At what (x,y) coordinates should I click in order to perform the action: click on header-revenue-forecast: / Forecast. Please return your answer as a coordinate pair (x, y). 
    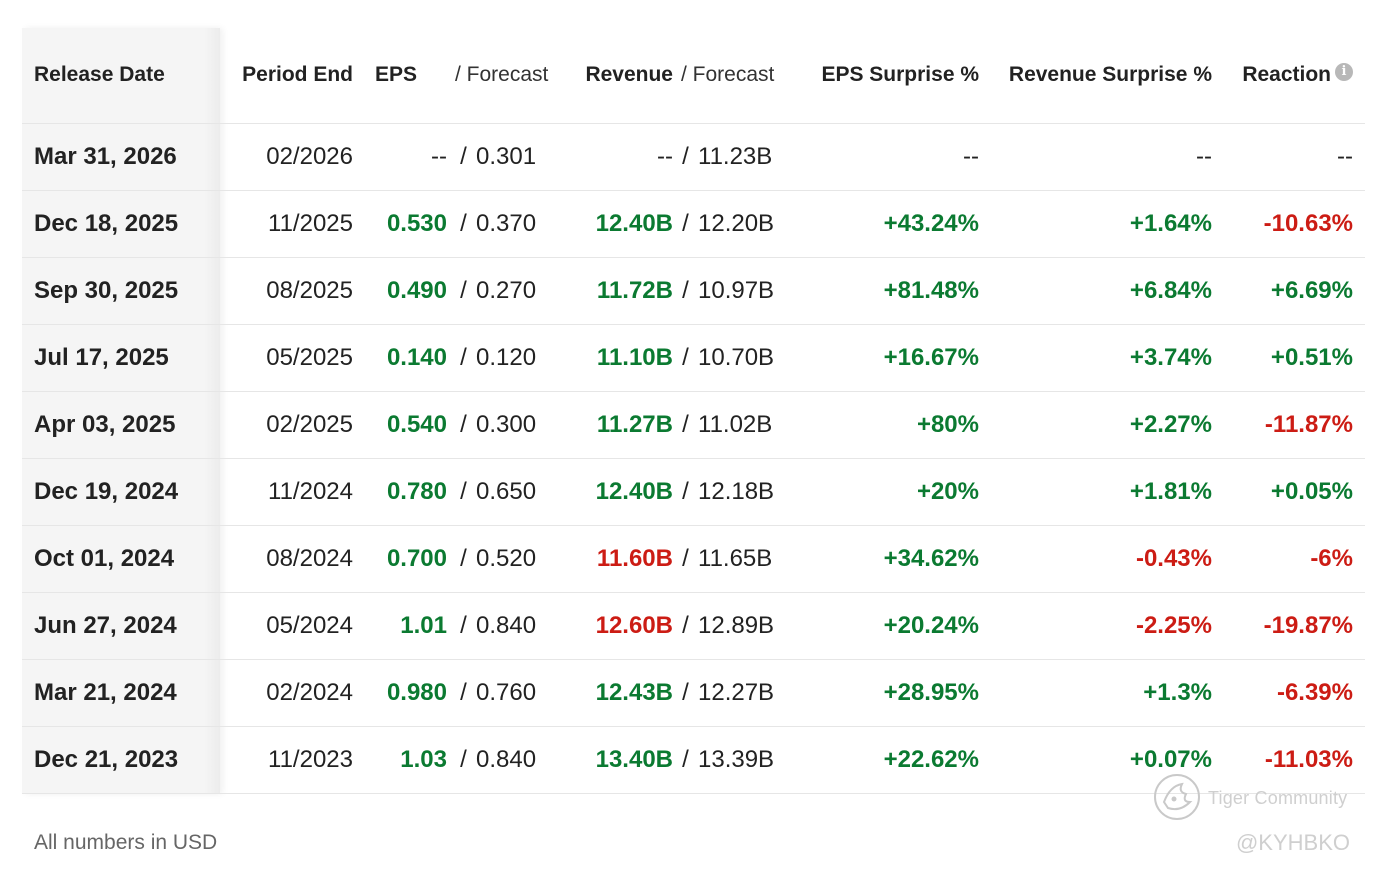
    Looking at the image, I should click on (736, 76).